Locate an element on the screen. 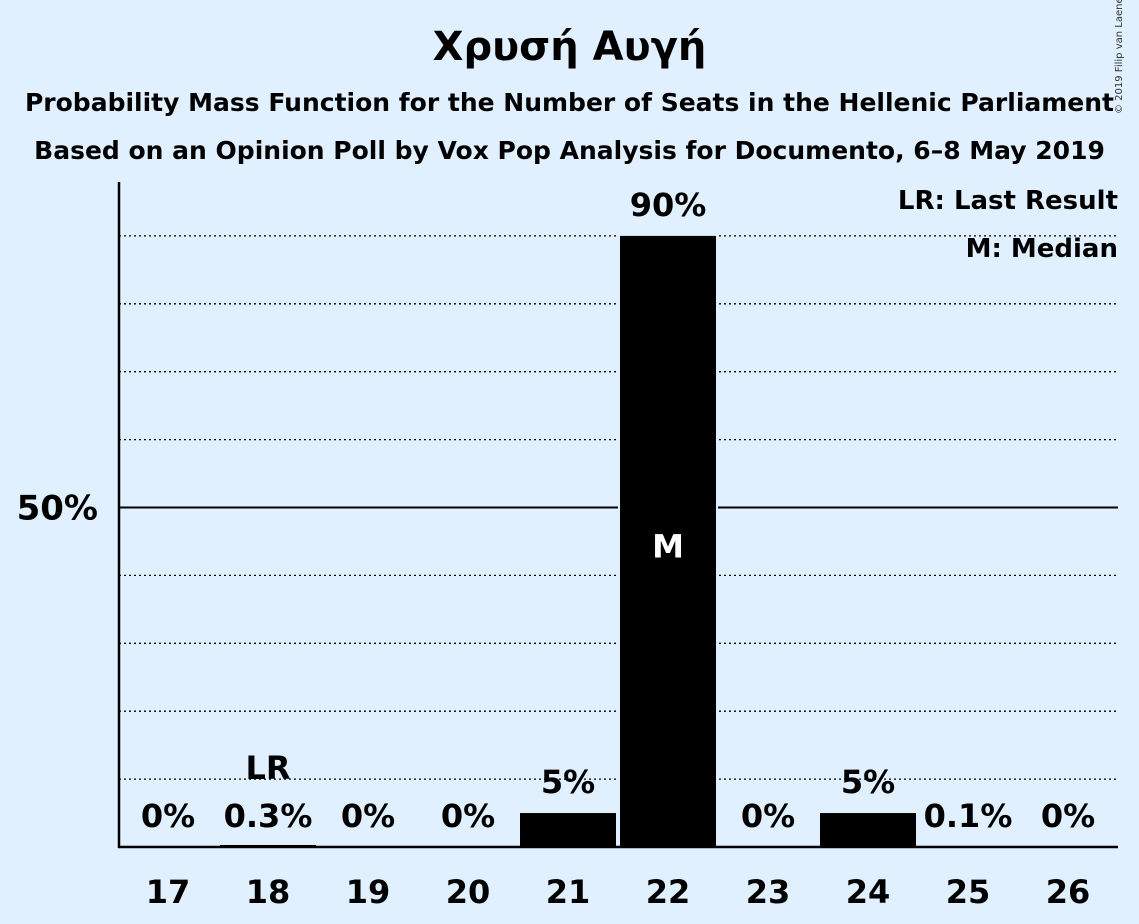  bar-label-24: 5% is located at coordinates (868, 782).